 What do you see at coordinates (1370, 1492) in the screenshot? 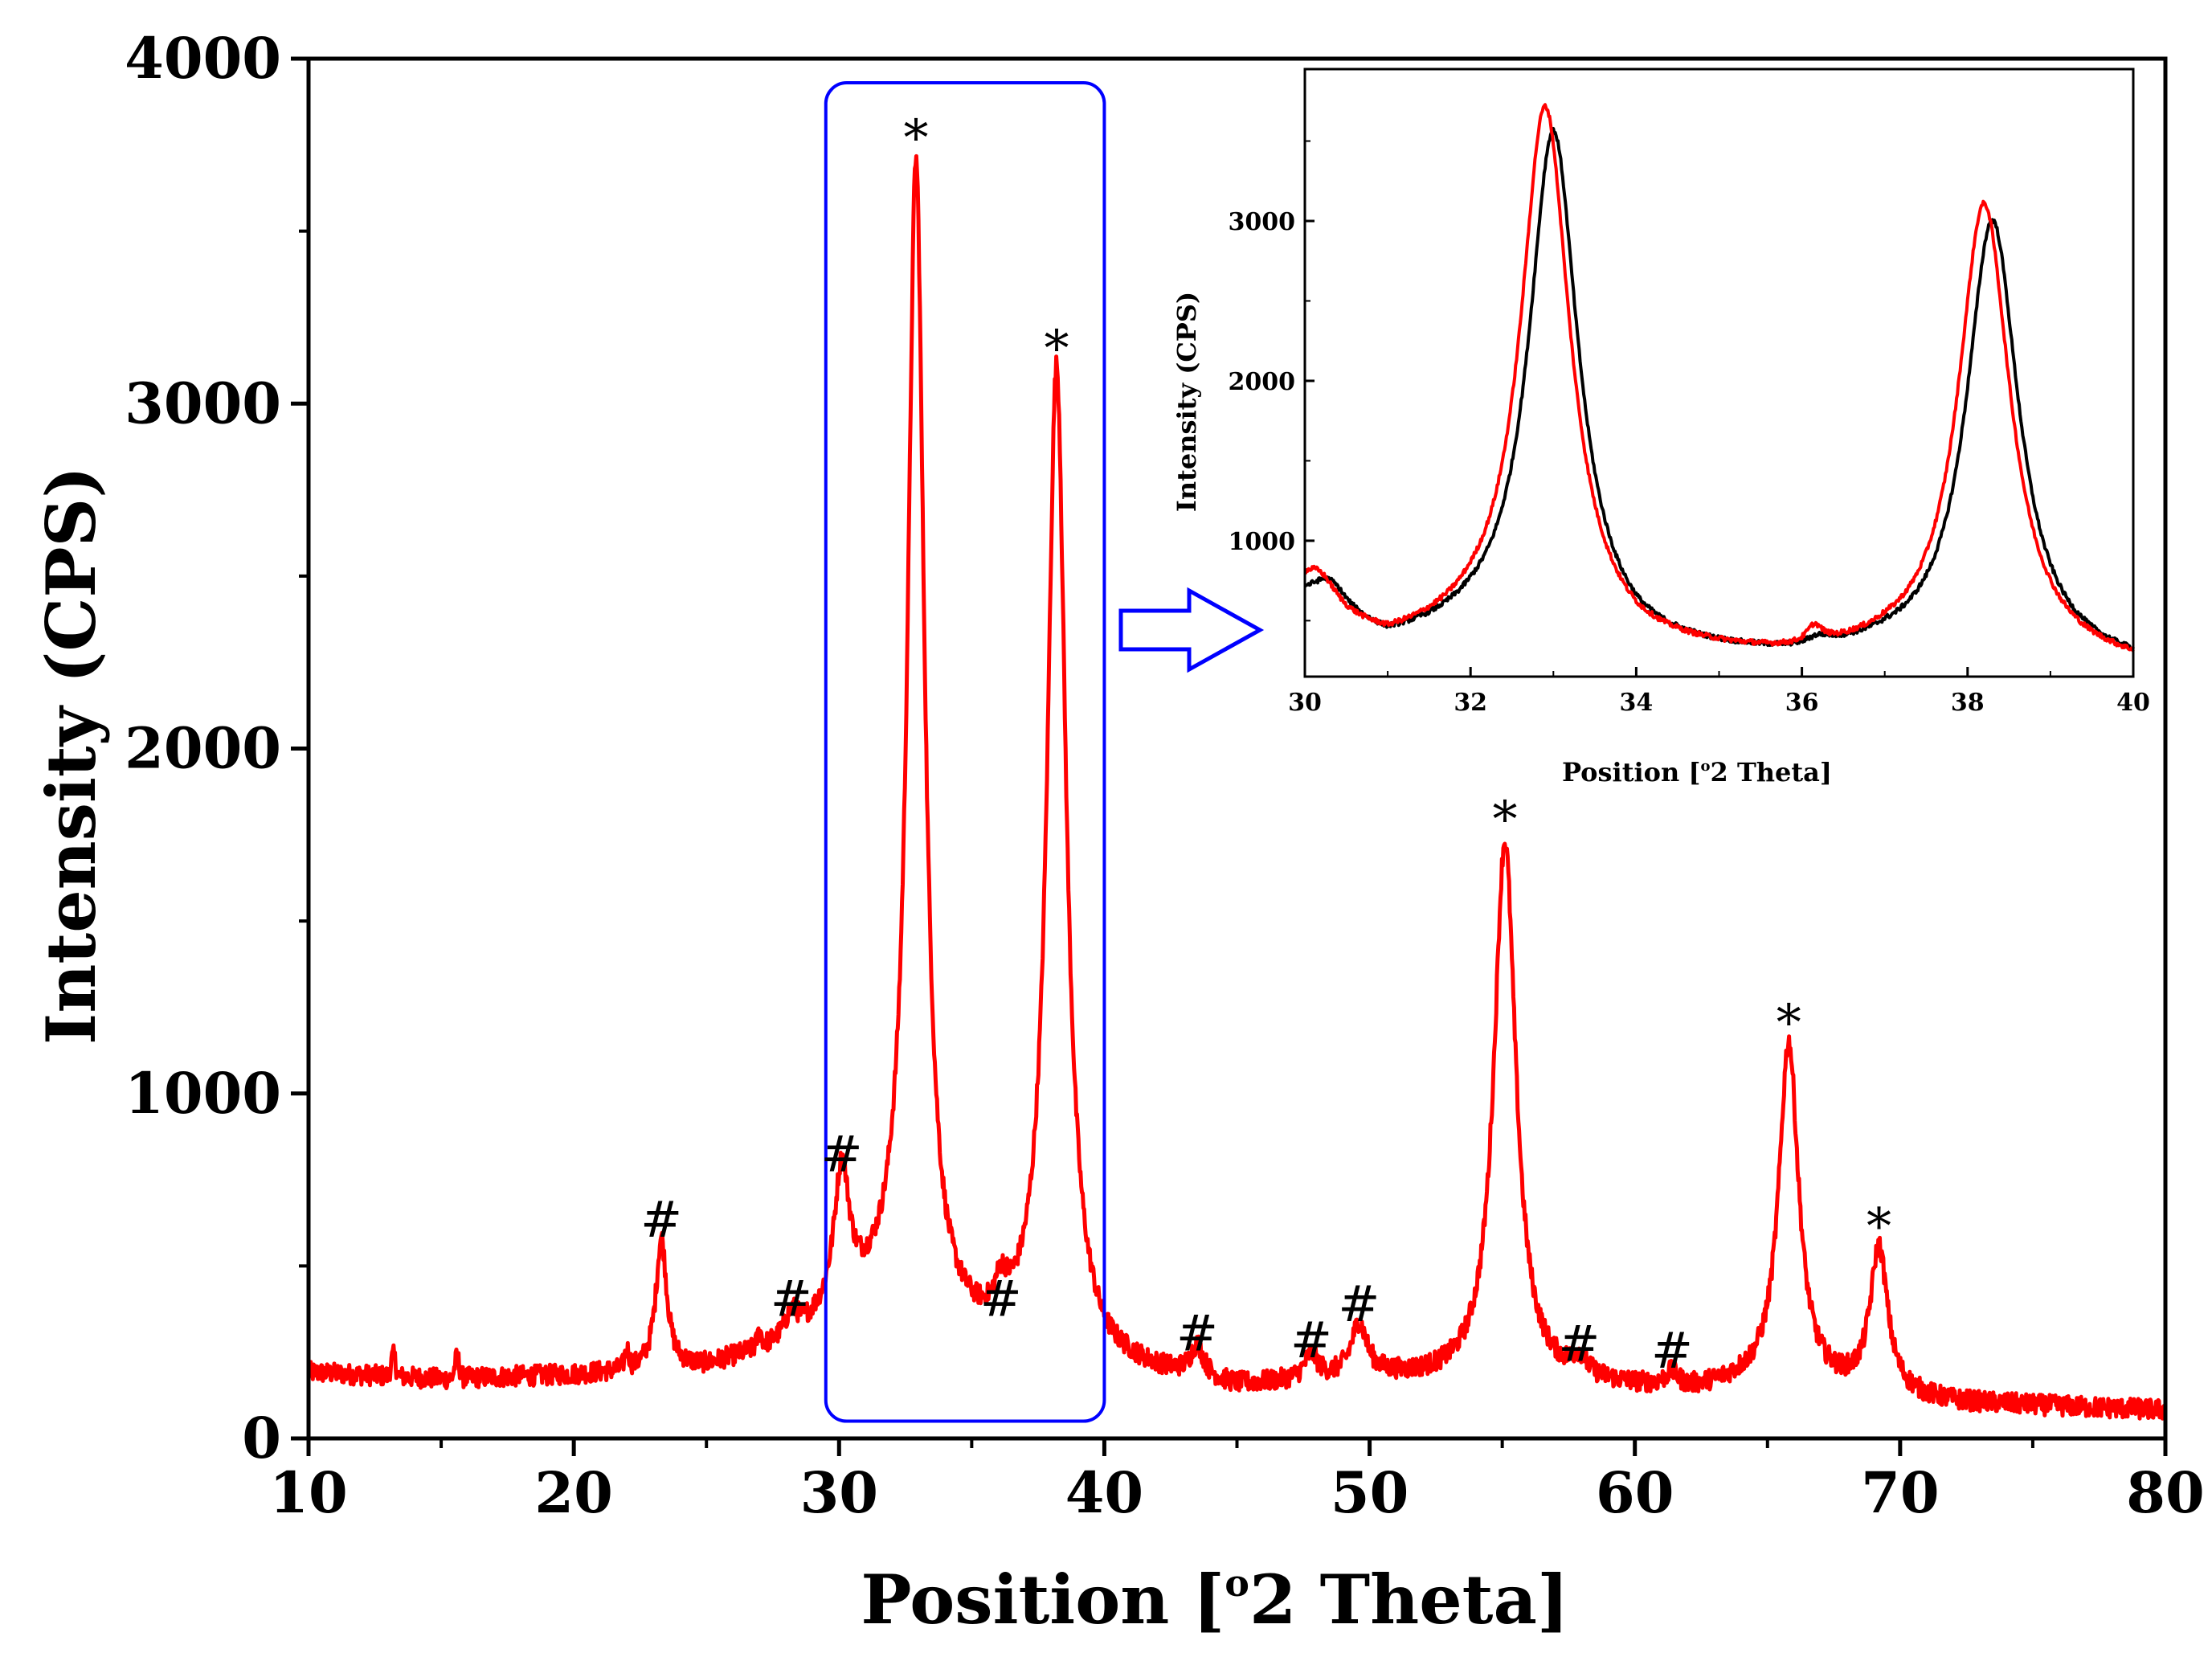
I see `main-x-tick-label: 50` at bounding box center [1370, 1492].